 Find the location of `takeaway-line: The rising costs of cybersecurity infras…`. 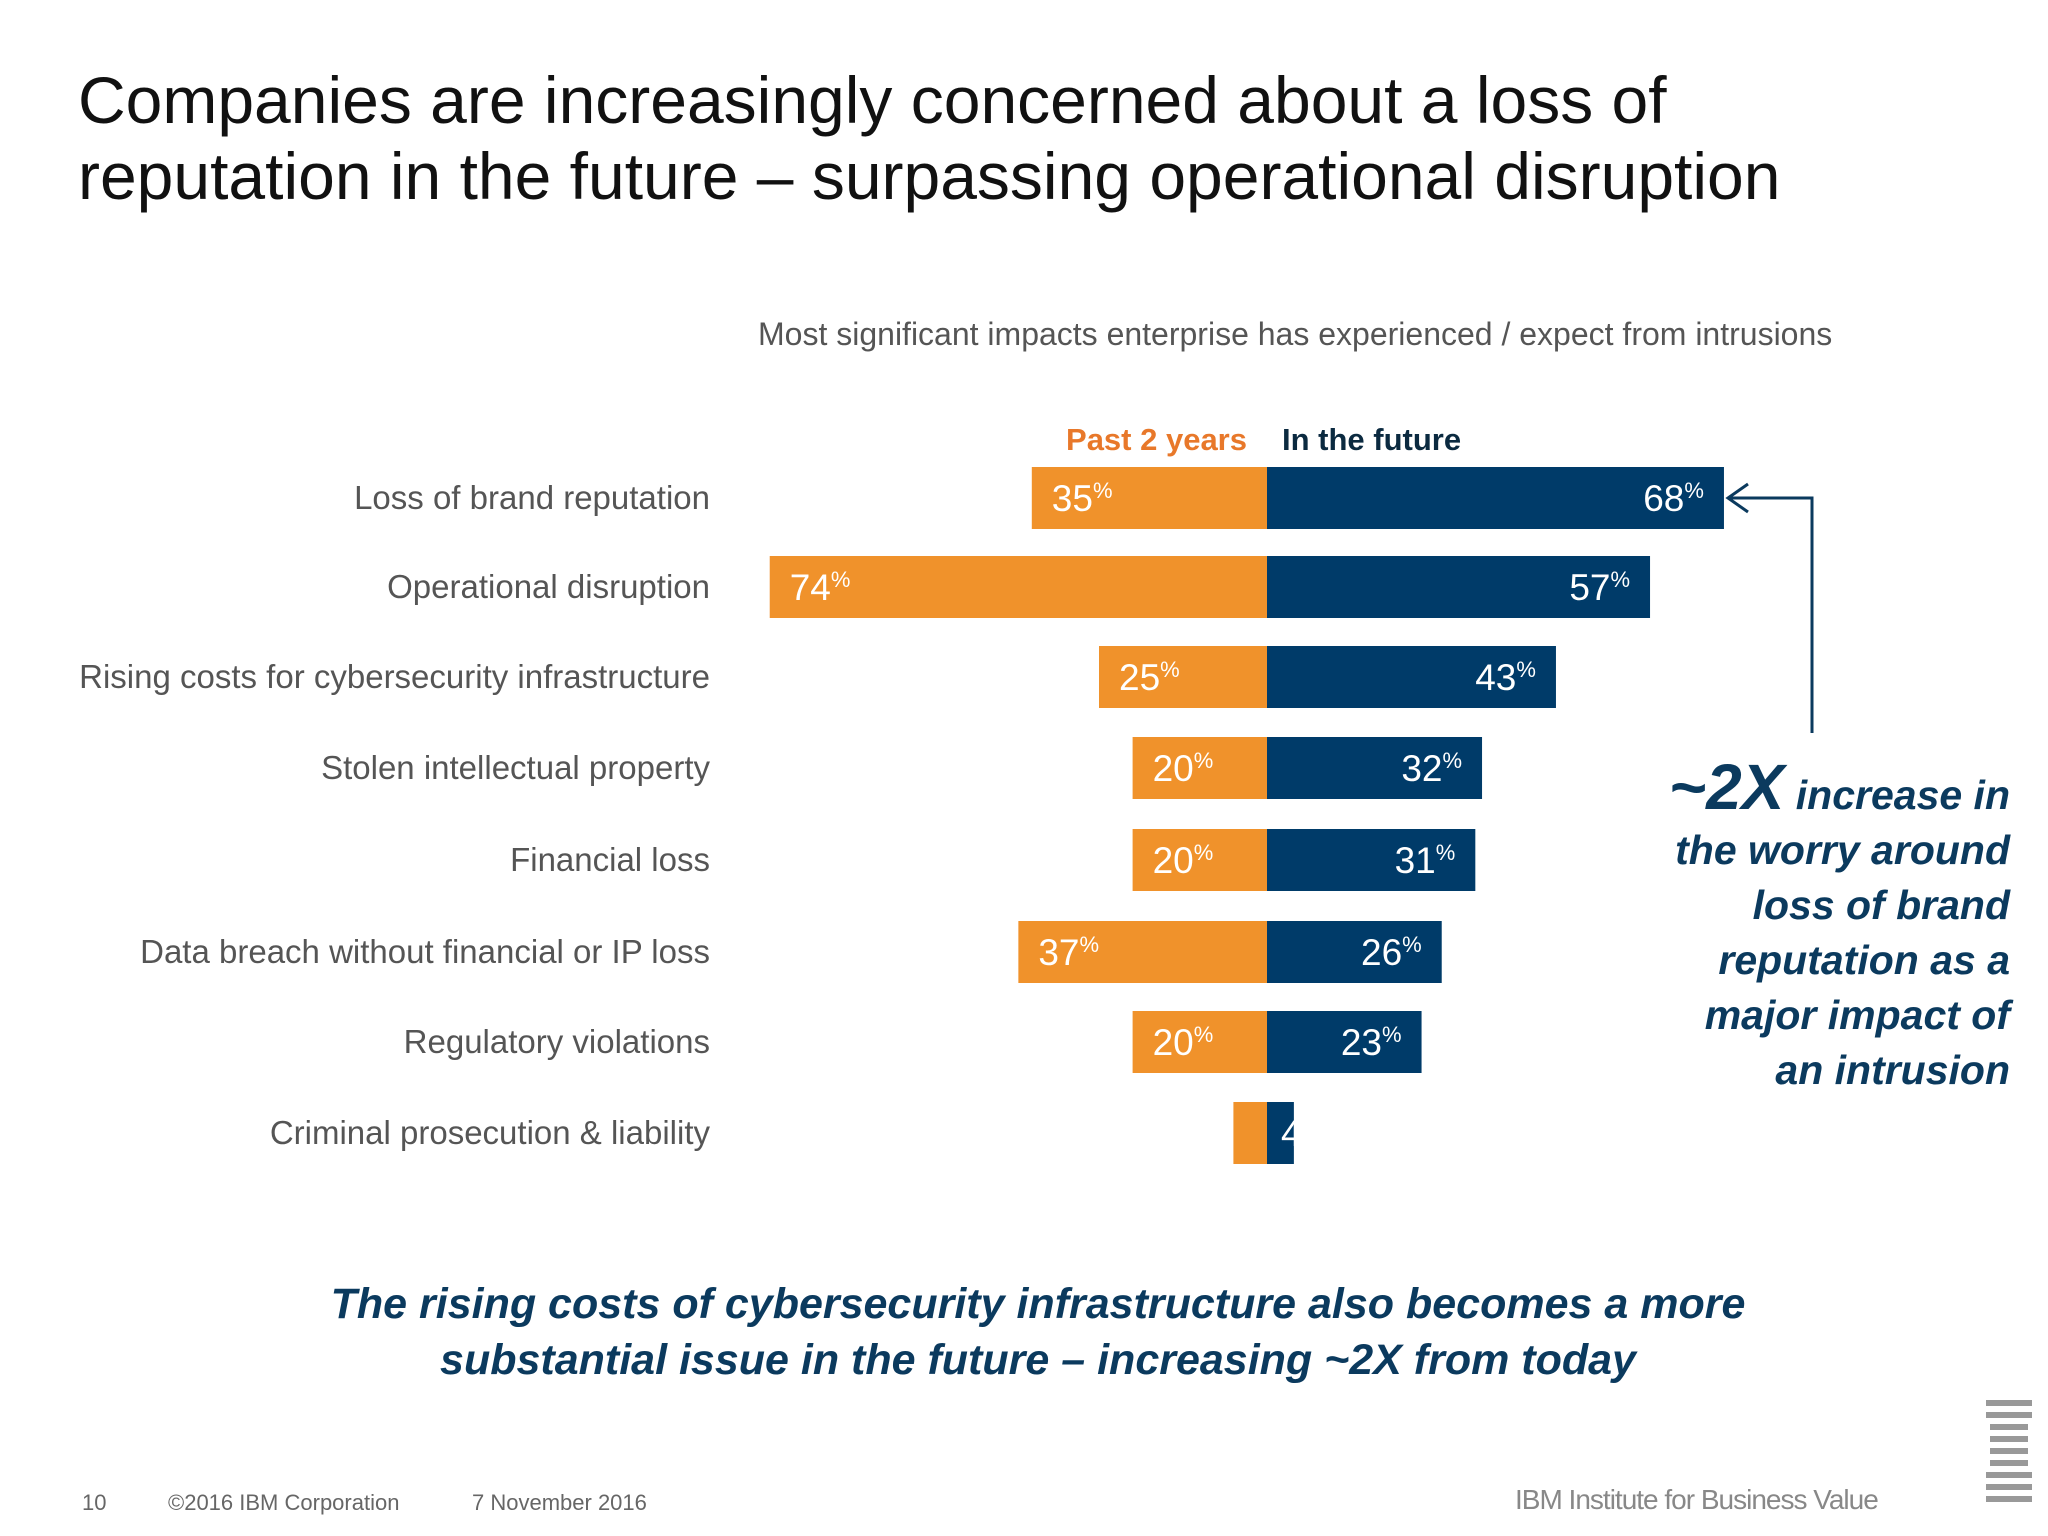

takeaway-line: The rising costs of cybersecurity infras… is located at coordinates (1038, 1304).